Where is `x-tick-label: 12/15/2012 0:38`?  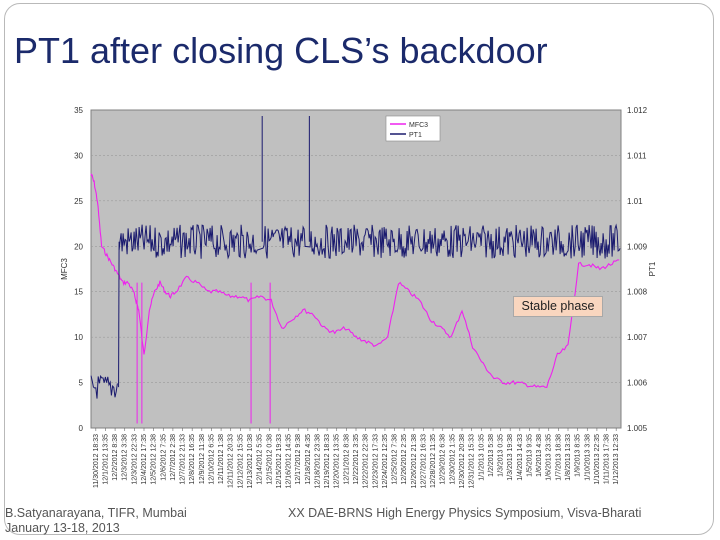
x-tick-label: 12/15/2012 0:38 is located at coordinates (269, 459).